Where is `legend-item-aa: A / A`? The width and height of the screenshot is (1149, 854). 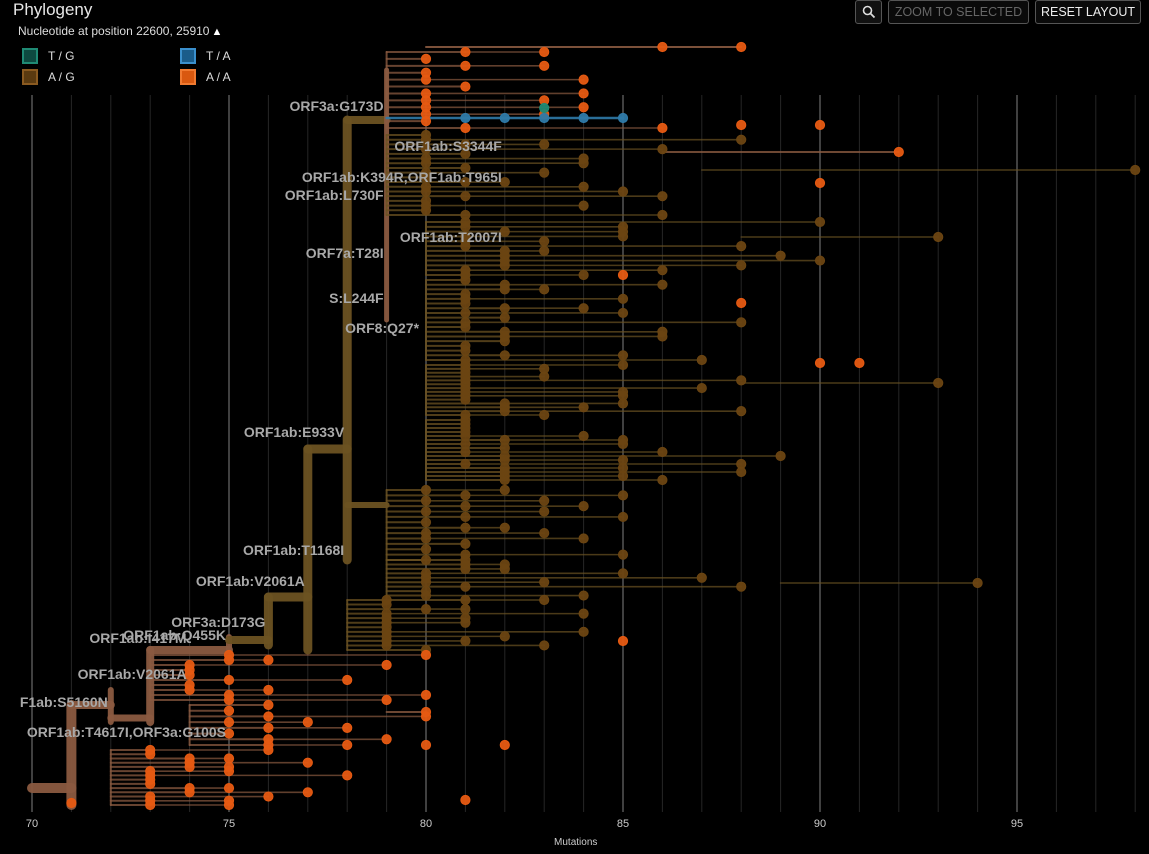 legend-item-aa: A / A is located at coordinates (205, 77).